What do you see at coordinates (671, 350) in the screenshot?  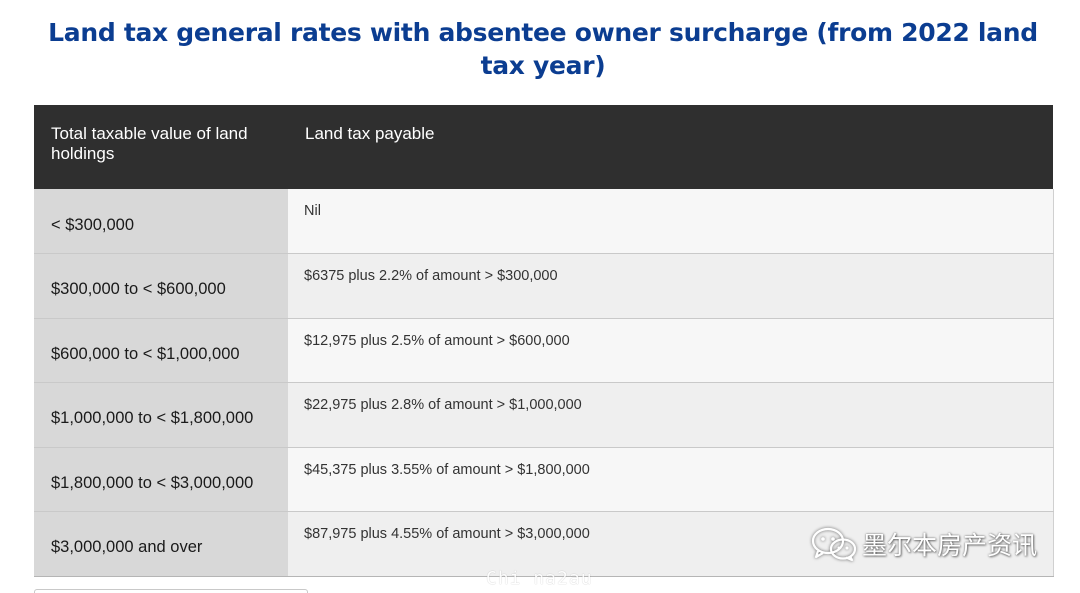 I see `tax-payable-cell: $12,975 plus 2.5% of amount > $600,000` at bounding box center [671, 350].